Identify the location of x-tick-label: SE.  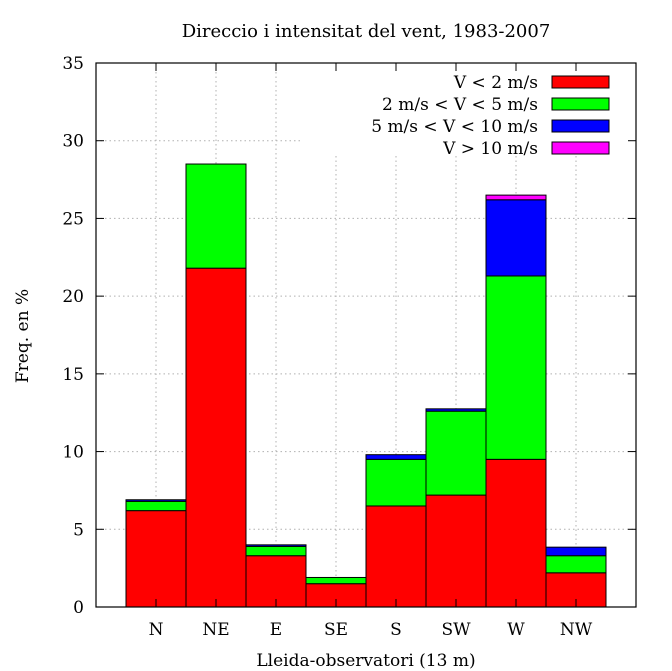
(336, 630).